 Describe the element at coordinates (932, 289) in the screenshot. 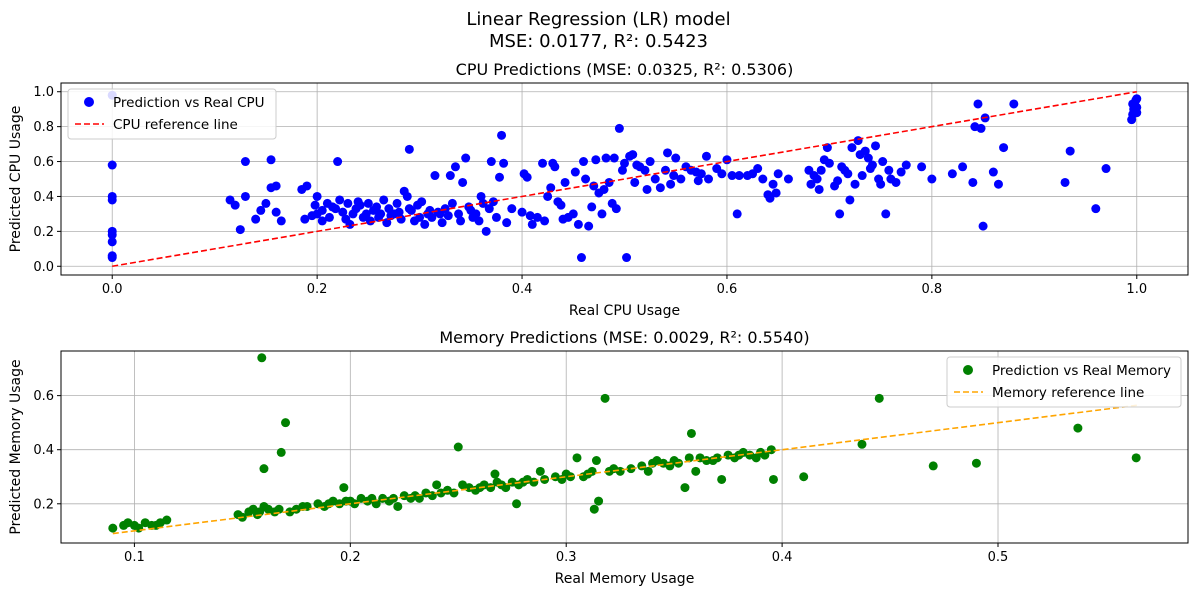

I see `x-tick-label: 0.8` at that location.